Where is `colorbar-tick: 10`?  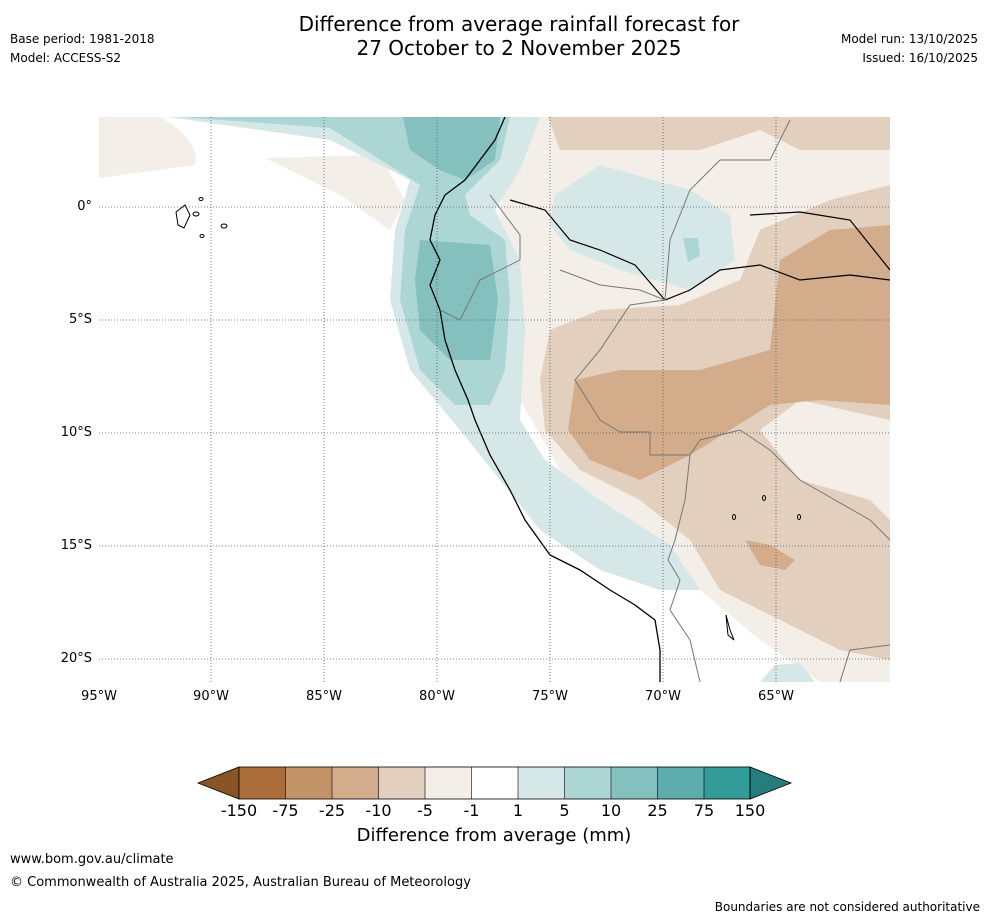
colorbar-tick: 10 is located at coordinates (611, 810).